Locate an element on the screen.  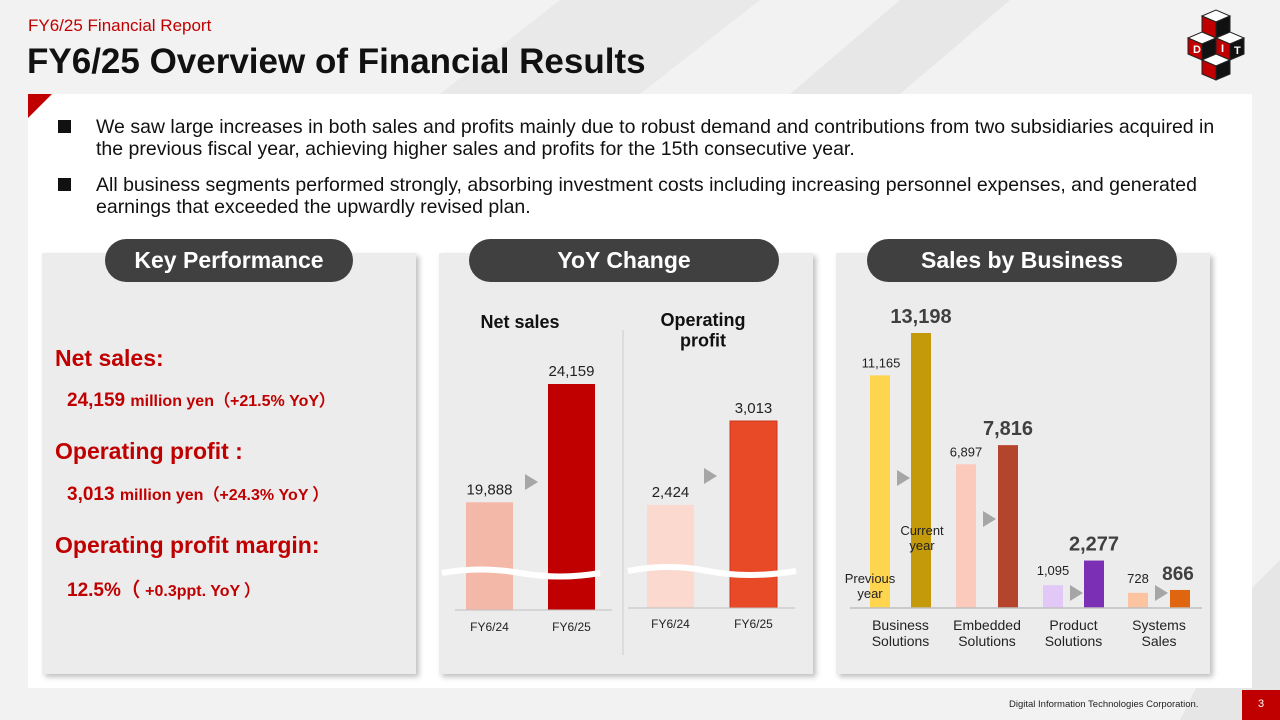
current-year-annotation: Current year is located at coordinates (922, 538).